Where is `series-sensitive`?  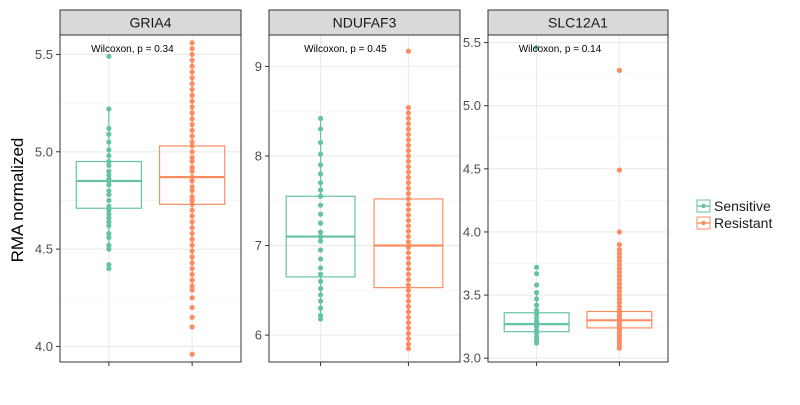 series-sensitive is located at coordinates (536, 195).